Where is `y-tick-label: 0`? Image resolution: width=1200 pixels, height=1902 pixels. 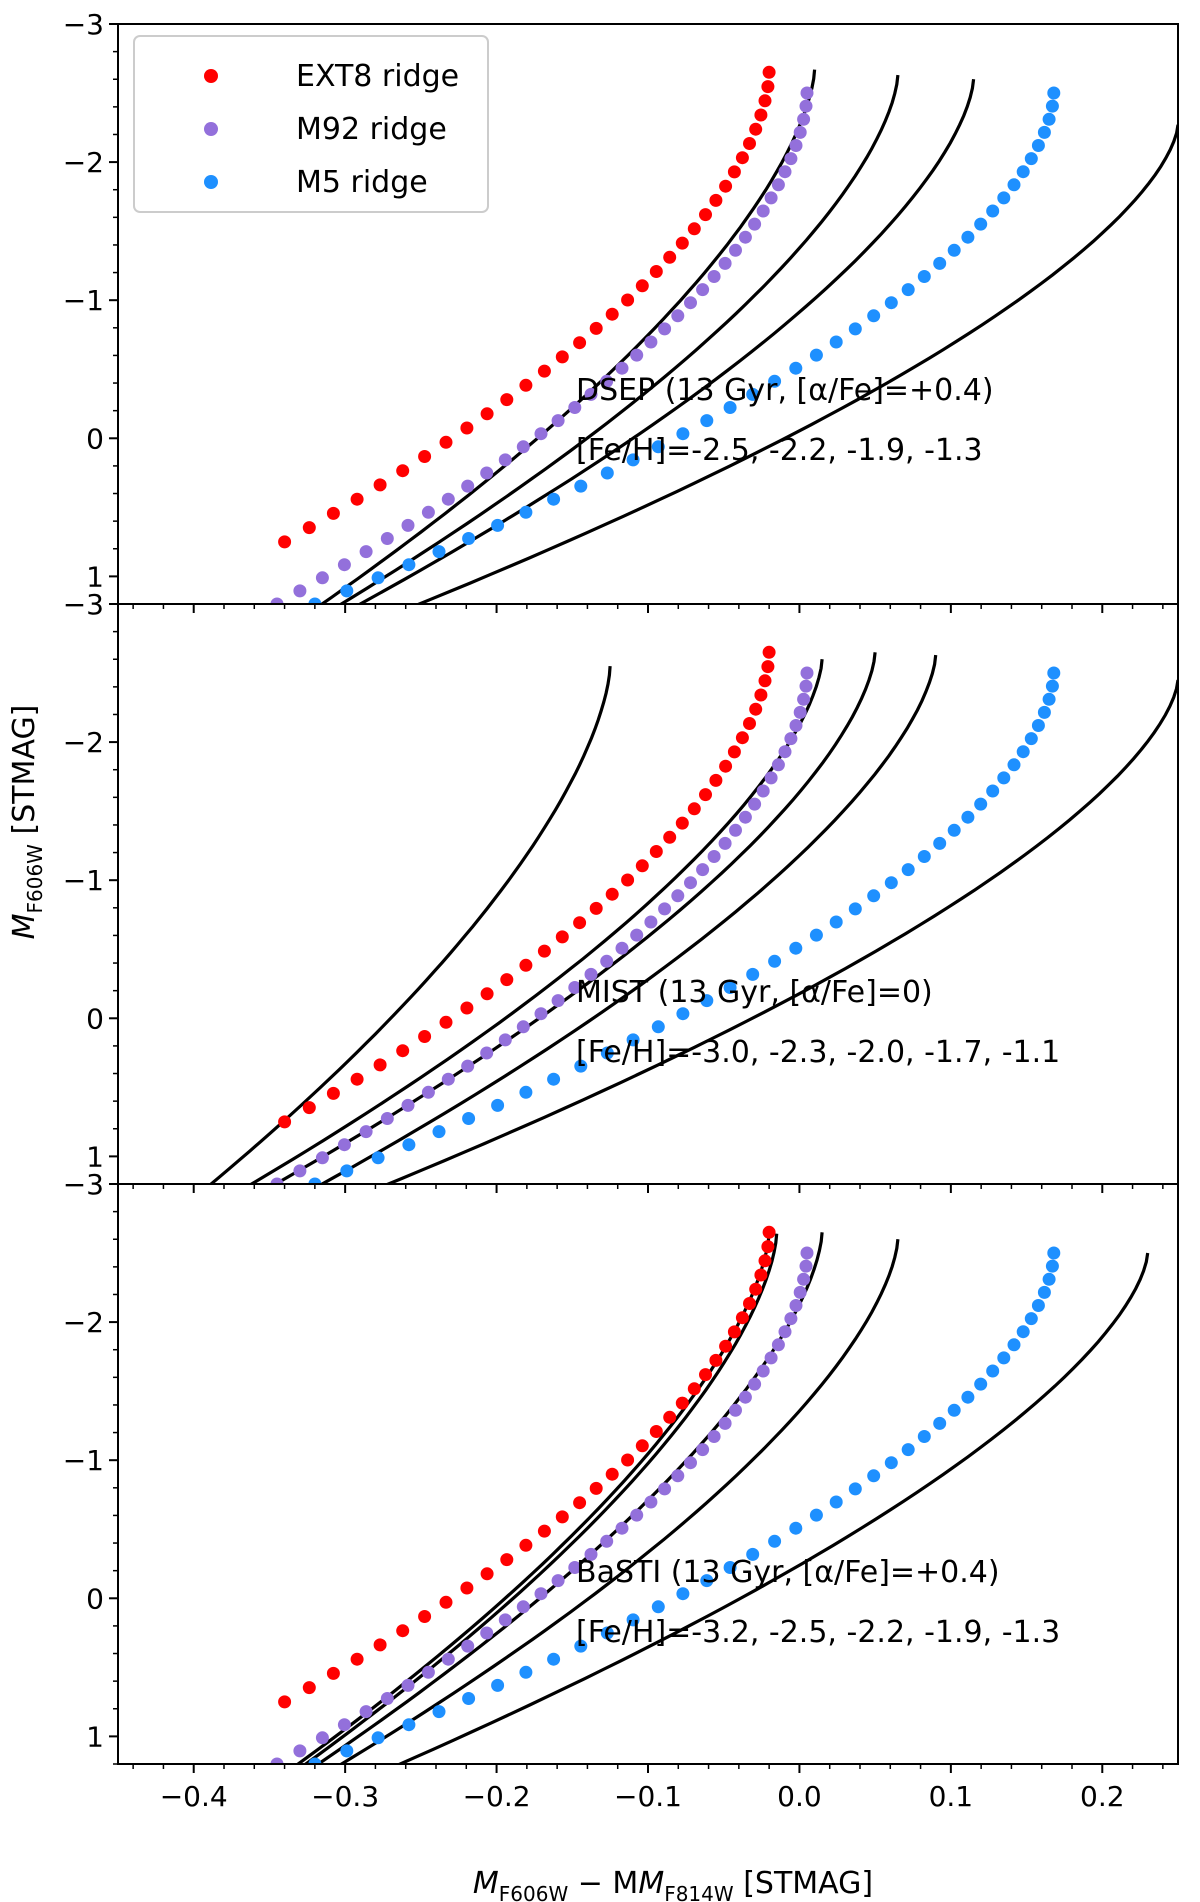 y-tick-label: 0 is located at coordinates (95, 438).